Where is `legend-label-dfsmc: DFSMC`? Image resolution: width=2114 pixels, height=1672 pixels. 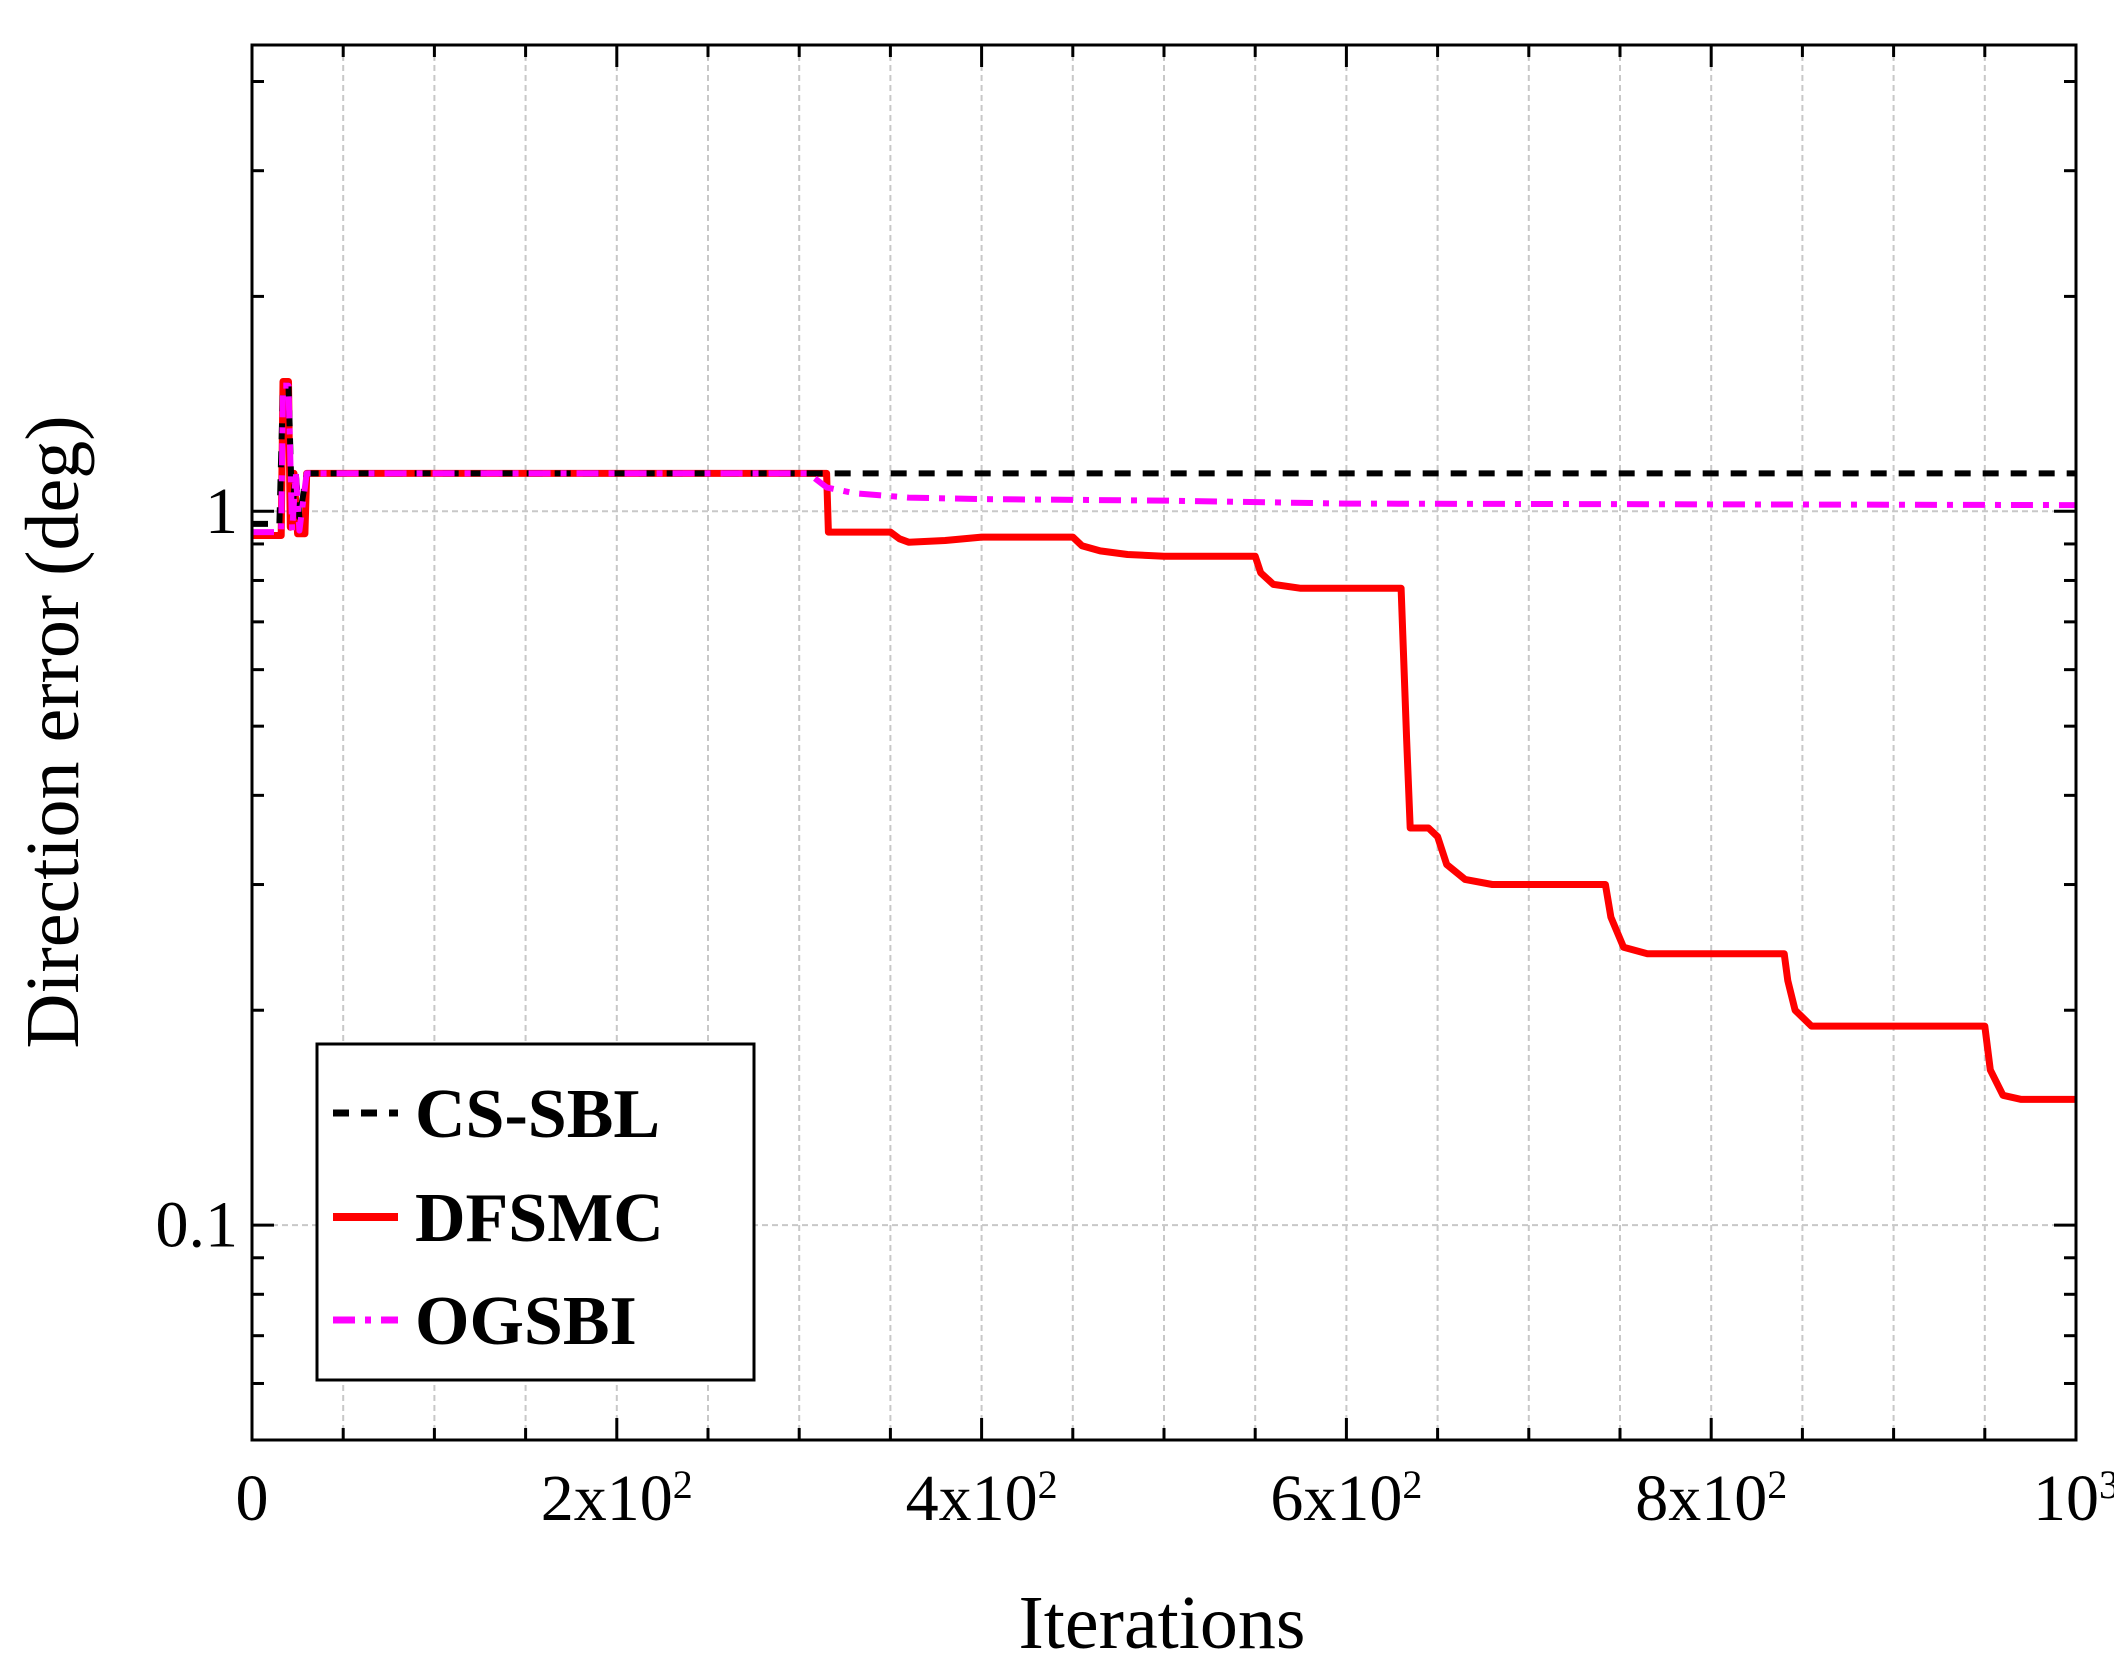
legend-label-dfsmc: DFSMC is located at coordinates (539, 1218).